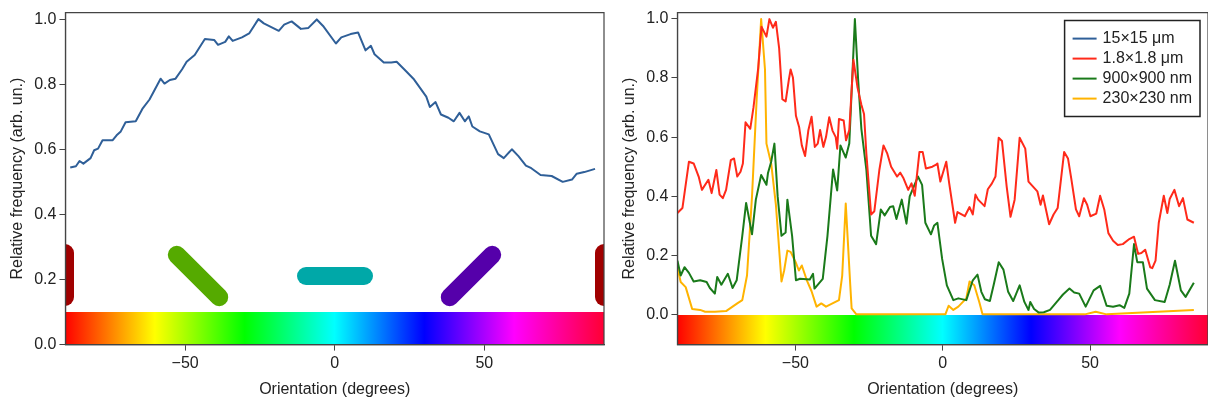 The height and width of the screenshot is (405, 1208). What do you see at coordinates (1138, 38) in the screenshot?
I see `legend-label: 15×15 μm` at bounding box center [1138, 38].